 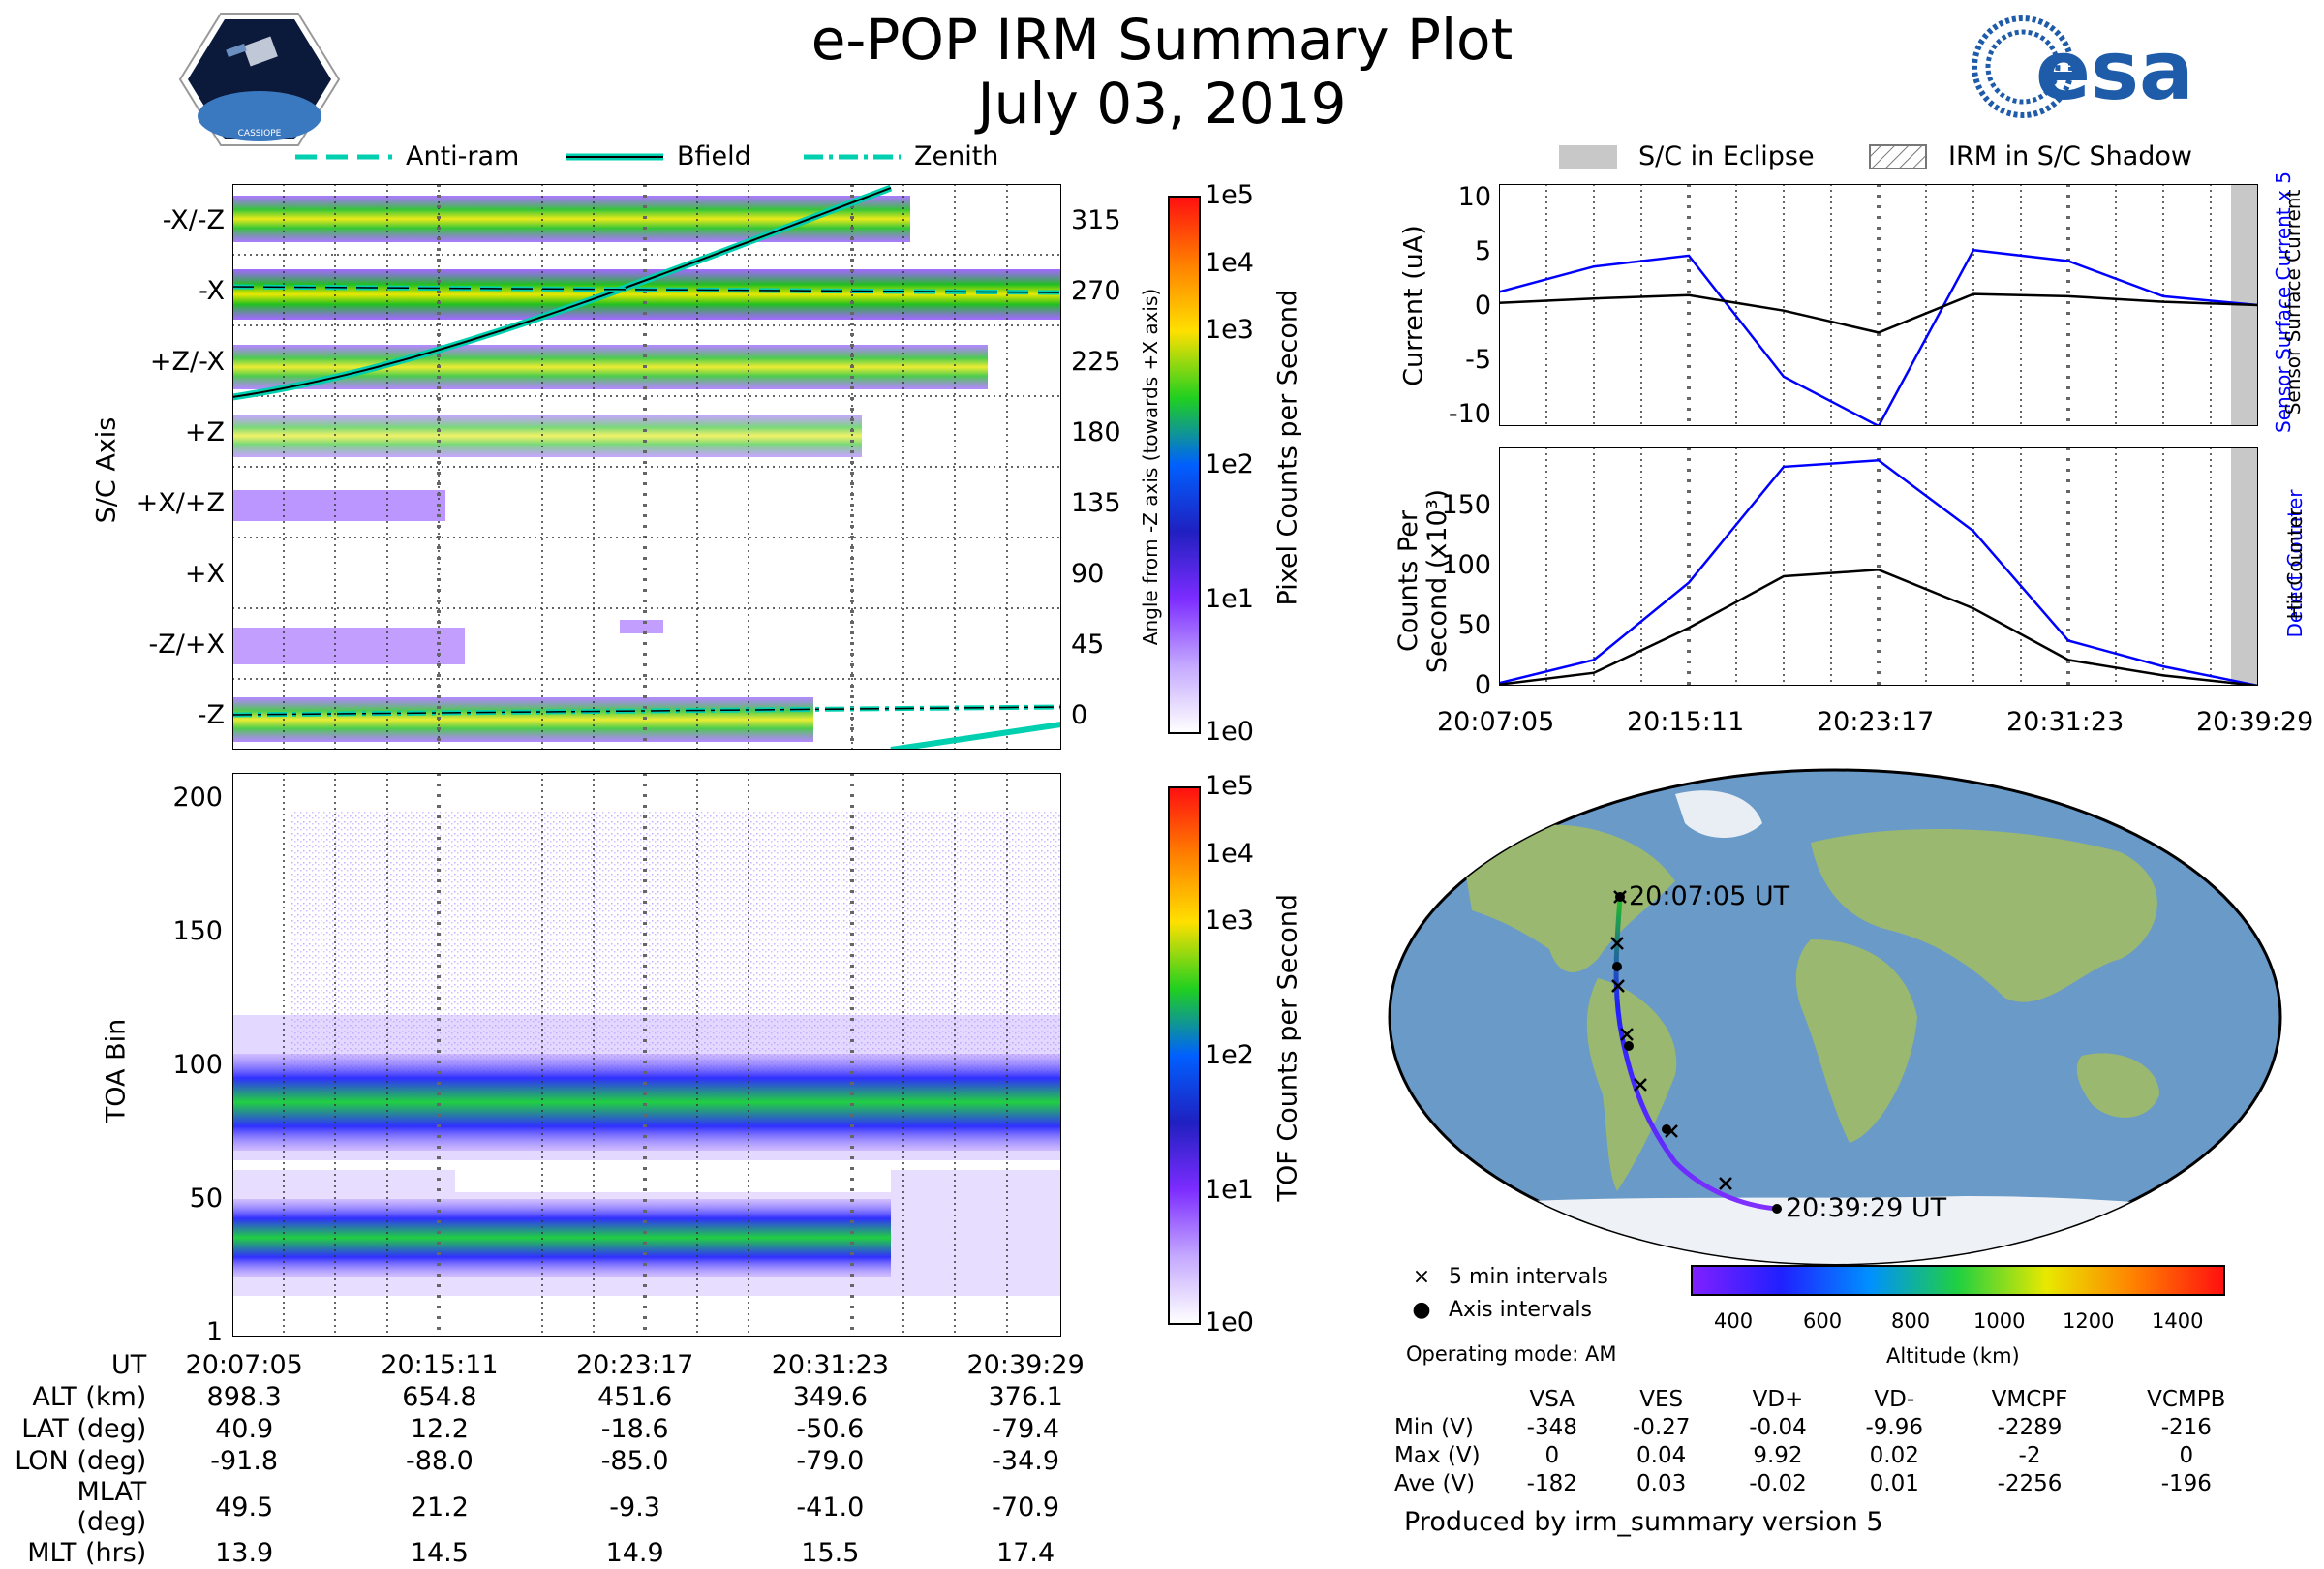 What do you see at coordinates (205, 432) in the screenshot?
I see `axis-tick: +Z` at bounding box center [205, 432].